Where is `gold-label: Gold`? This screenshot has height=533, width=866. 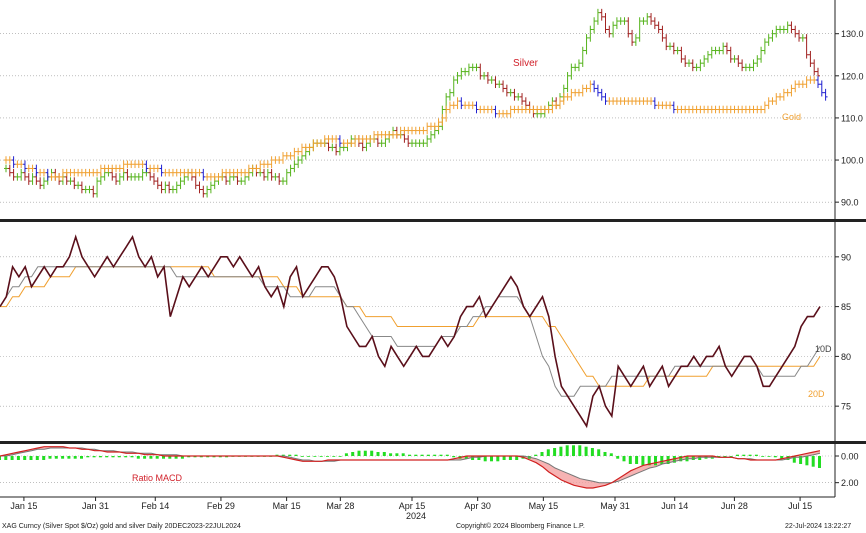
gold-label: Gold is located at coordinates (791, 117).